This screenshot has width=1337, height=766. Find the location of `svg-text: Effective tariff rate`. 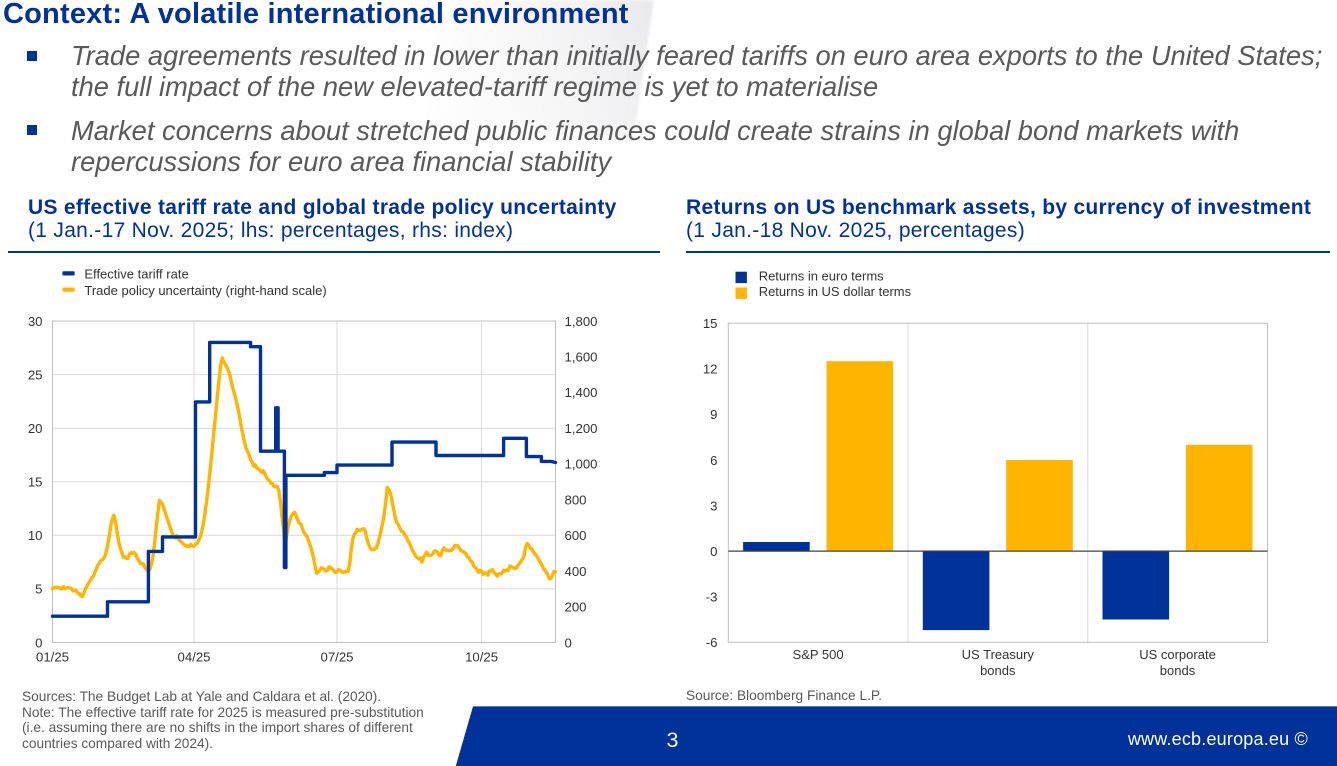

svg-text: Effective tariff rate is located at coordinates (136, 274).